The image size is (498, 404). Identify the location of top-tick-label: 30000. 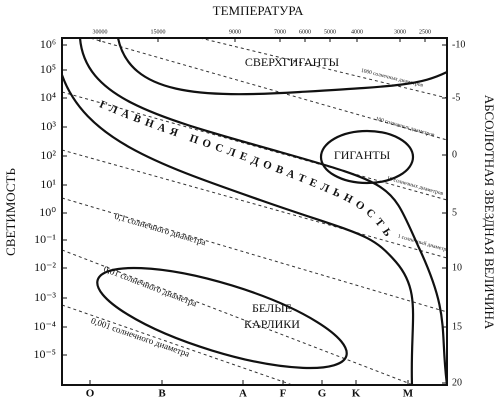
(100, 32).